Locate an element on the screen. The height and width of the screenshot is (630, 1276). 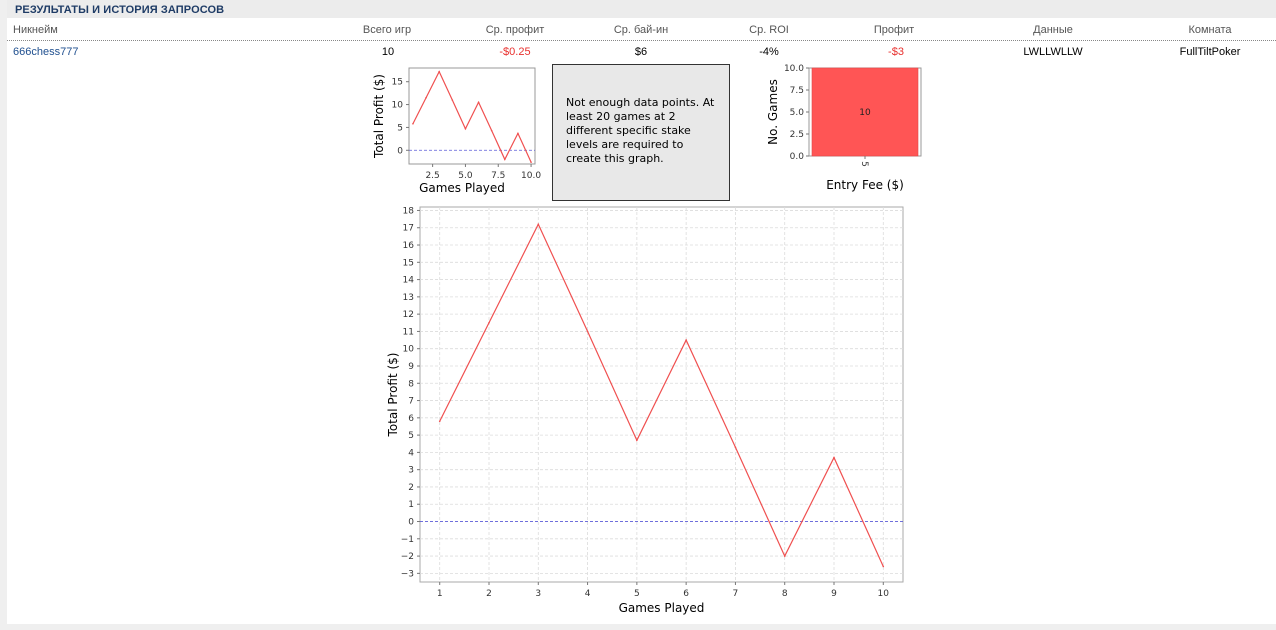
y-tick-label: 3 is located at coordinates (411, 471).